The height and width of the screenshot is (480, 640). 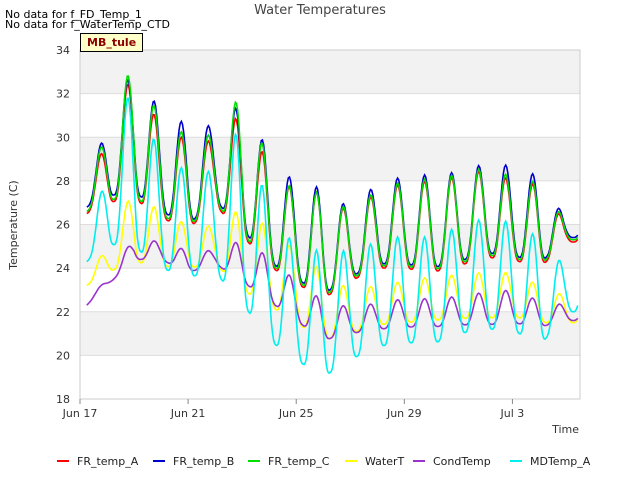 What do you see at coordinates (13, 225) in the screenshot?
I see `y-axis-label: Temperature (C)` at bounding box center [13, 225].